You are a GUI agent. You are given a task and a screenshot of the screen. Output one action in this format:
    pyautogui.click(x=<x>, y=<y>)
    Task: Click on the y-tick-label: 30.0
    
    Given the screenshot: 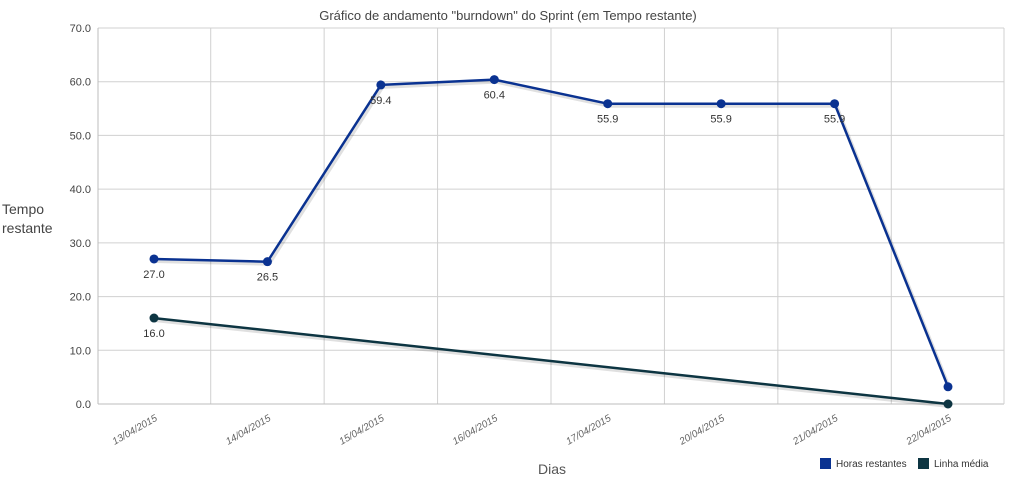 What is the action you would take?
    pyautogui.click(x=80, y=244)
    